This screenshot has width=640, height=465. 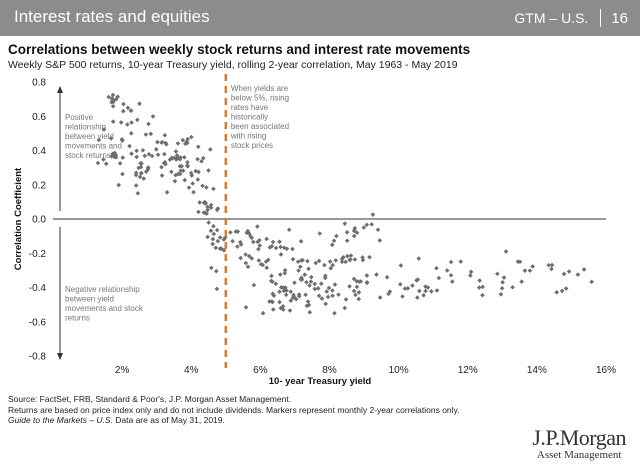 What do you see at coordinates (260, 370) in the screenshot?
I see `x-tick-label: 6%` at bounding box center [260, 370].